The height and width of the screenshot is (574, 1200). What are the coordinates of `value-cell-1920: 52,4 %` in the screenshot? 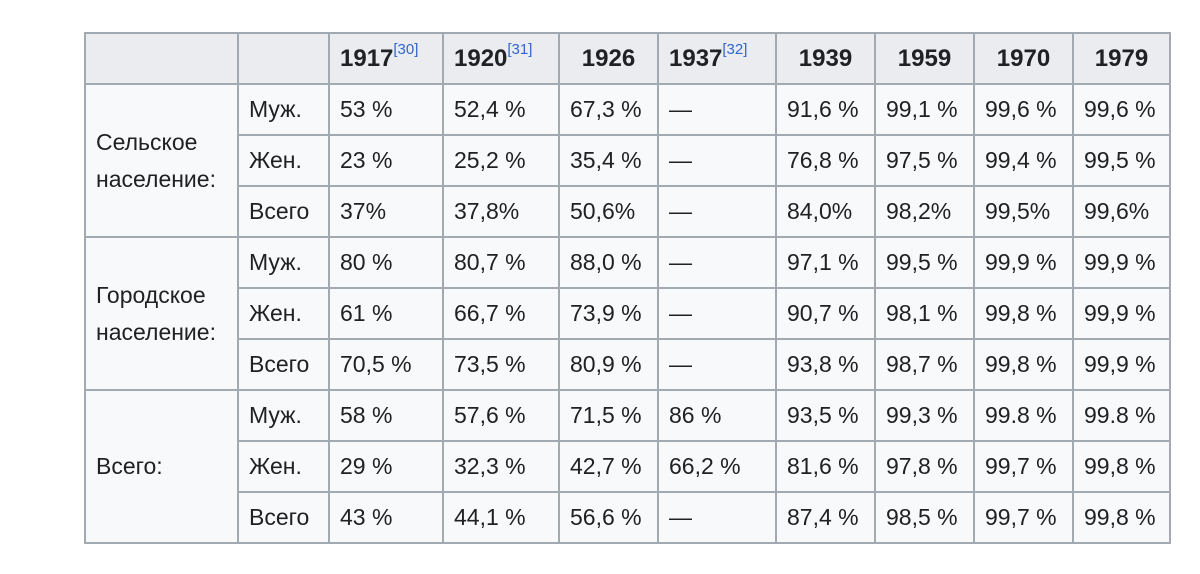 It's located at (501, 109).